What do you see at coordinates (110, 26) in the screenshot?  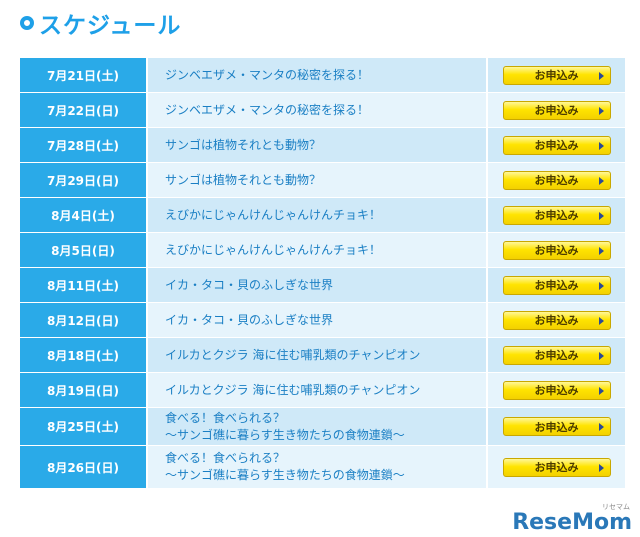 I see `page-title: スケジュール` at bounding box center [110, 26].